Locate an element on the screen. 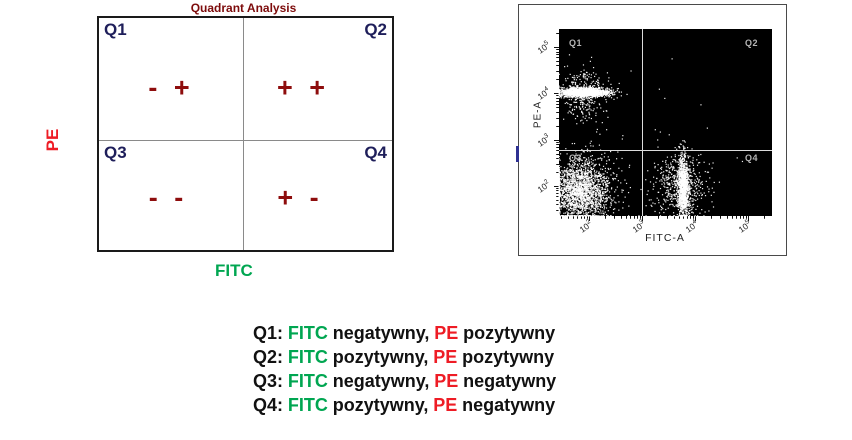  legend-q2-fitc-state: pozytywny, is located at coordinates (380, 357).